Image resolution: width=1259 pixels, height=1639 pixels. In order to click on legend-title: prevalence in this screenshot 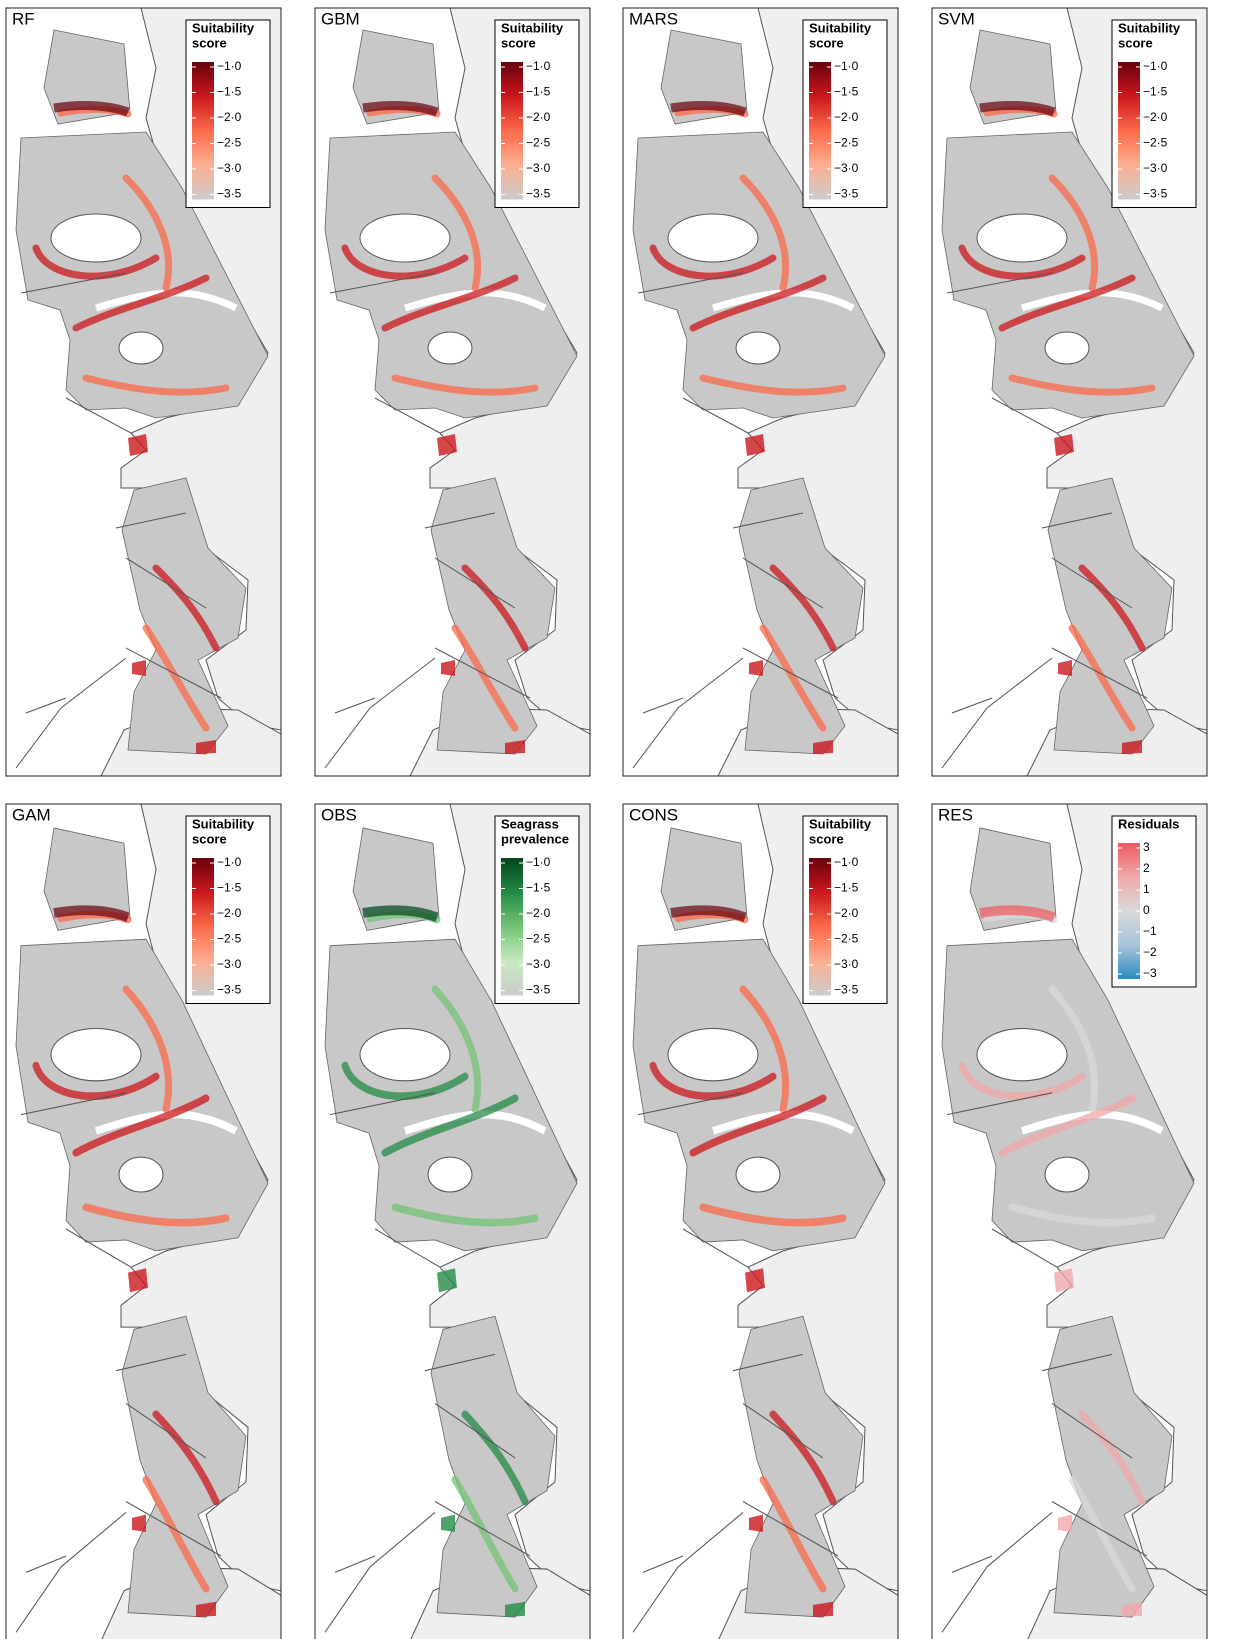, I will do `click(535, 838)`.